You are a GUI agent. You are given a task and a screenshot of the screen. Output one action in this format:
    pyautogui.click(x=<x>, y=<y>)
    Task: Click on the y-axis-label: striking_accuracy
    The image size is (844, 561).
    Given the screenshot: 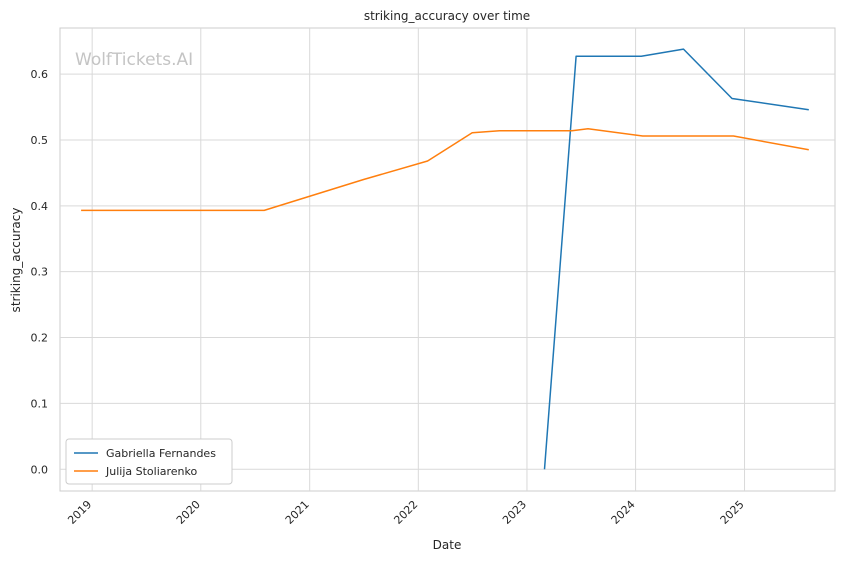 What is the action you would take?
    pyautogui.click(x=16, y=260)
    